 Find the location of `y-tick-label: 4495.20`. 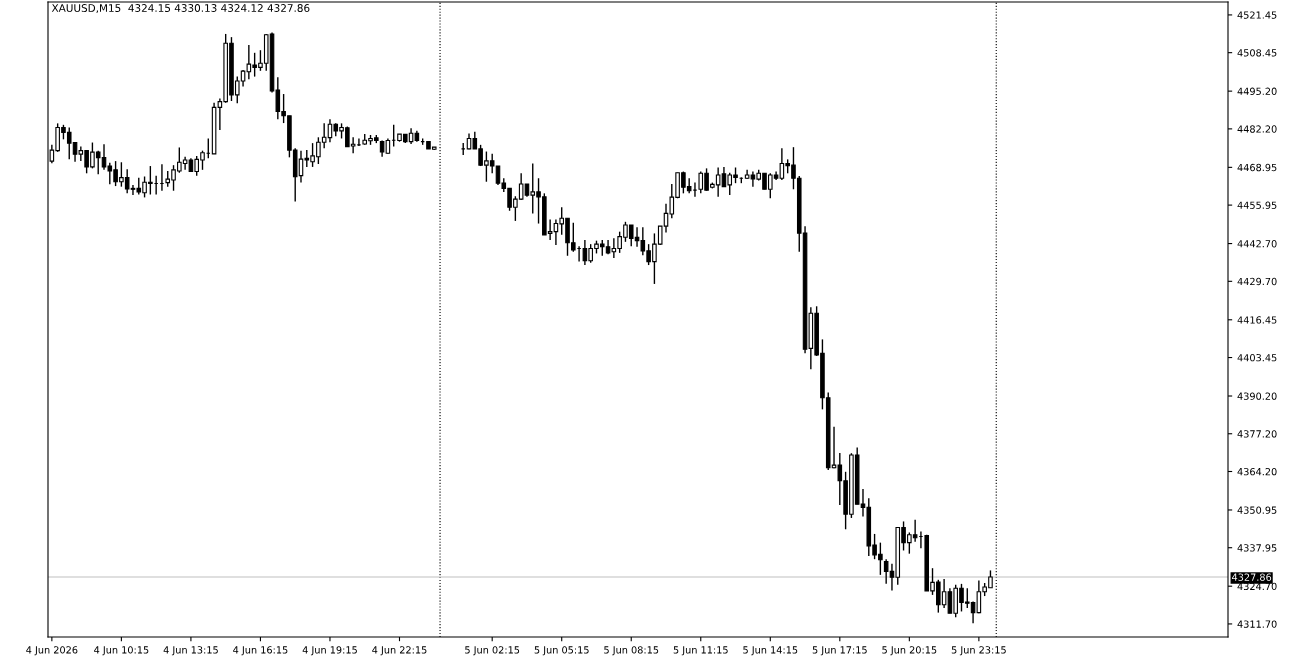

y-tick-label: 4495.20 is located at coordinates (1257, 91).